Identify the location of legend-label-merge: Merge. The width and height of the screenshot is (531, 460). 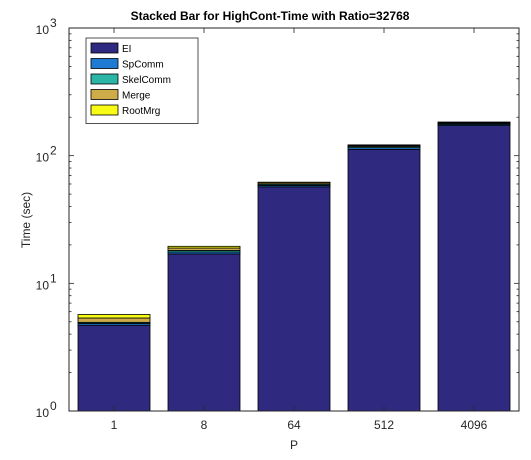
(136, 96).